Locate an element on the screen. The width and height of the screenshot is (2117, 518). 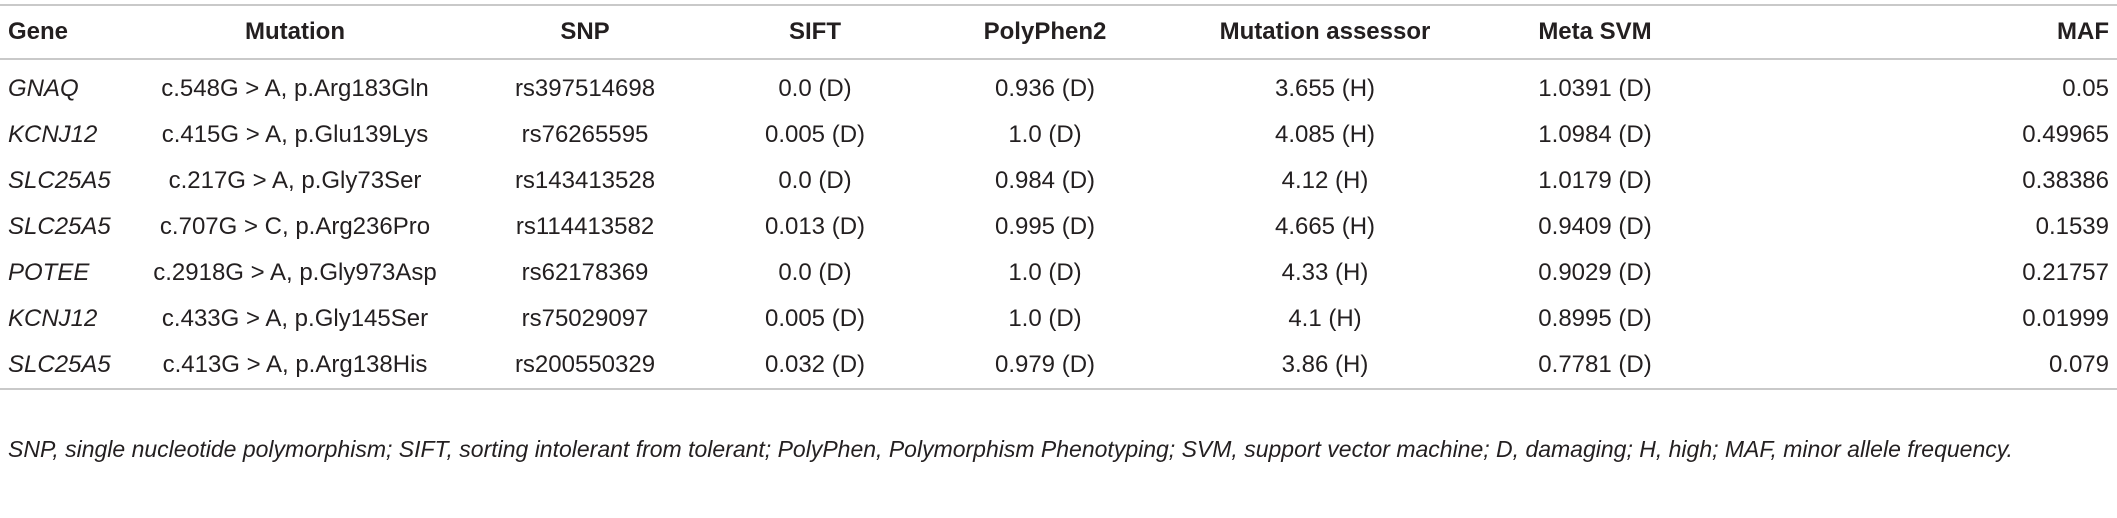
cell-meta-svm: 1.0179 (D) is located at coordinates (1595, 180).